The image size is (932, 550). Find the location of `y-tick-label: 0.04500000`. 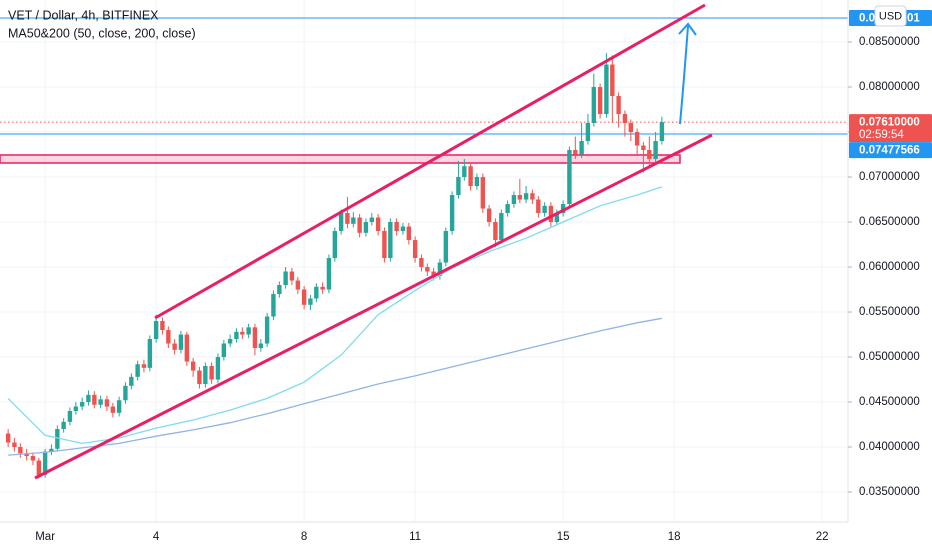

y-tick-label: 0.04500000 is located at coordinates (889, 402).